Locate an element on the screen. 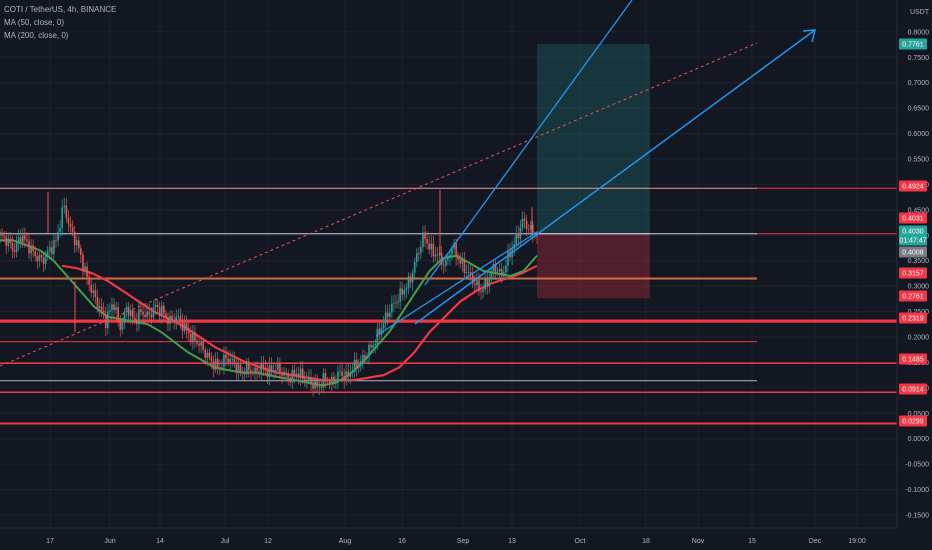 The width and height of the screenshot is (932, 550). price-badge-label: 0.4008 is located at coordinates (913, 253).